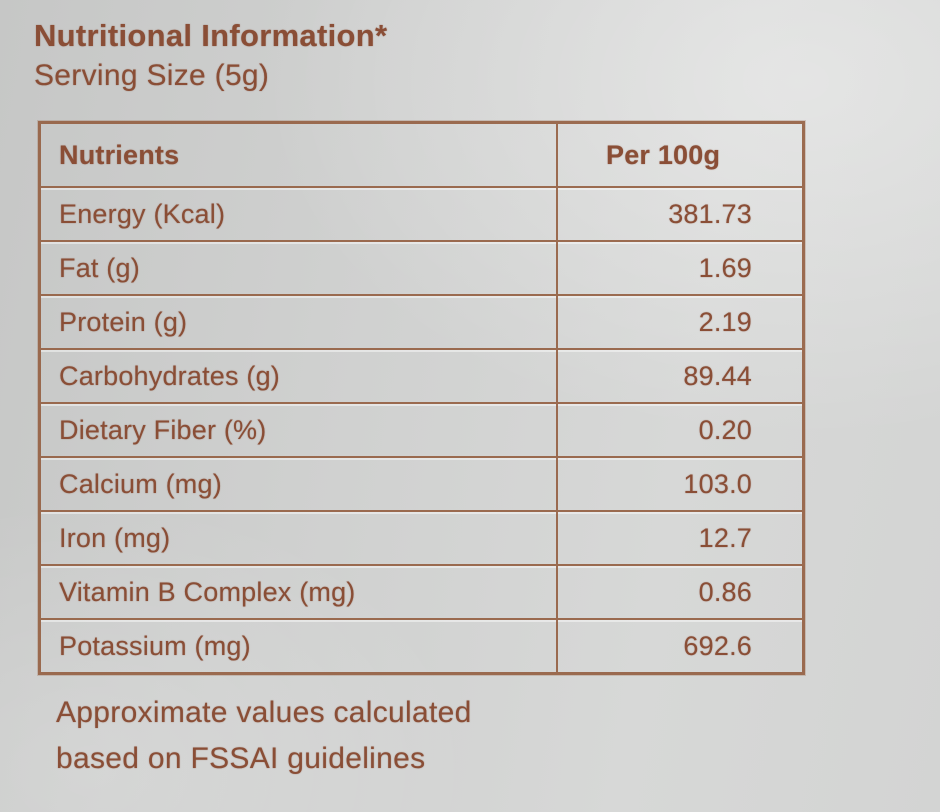  Describe the element at coordinates (710, 213) in the screenshot. I see `nutrient-value-cell: 381.73` at that location.